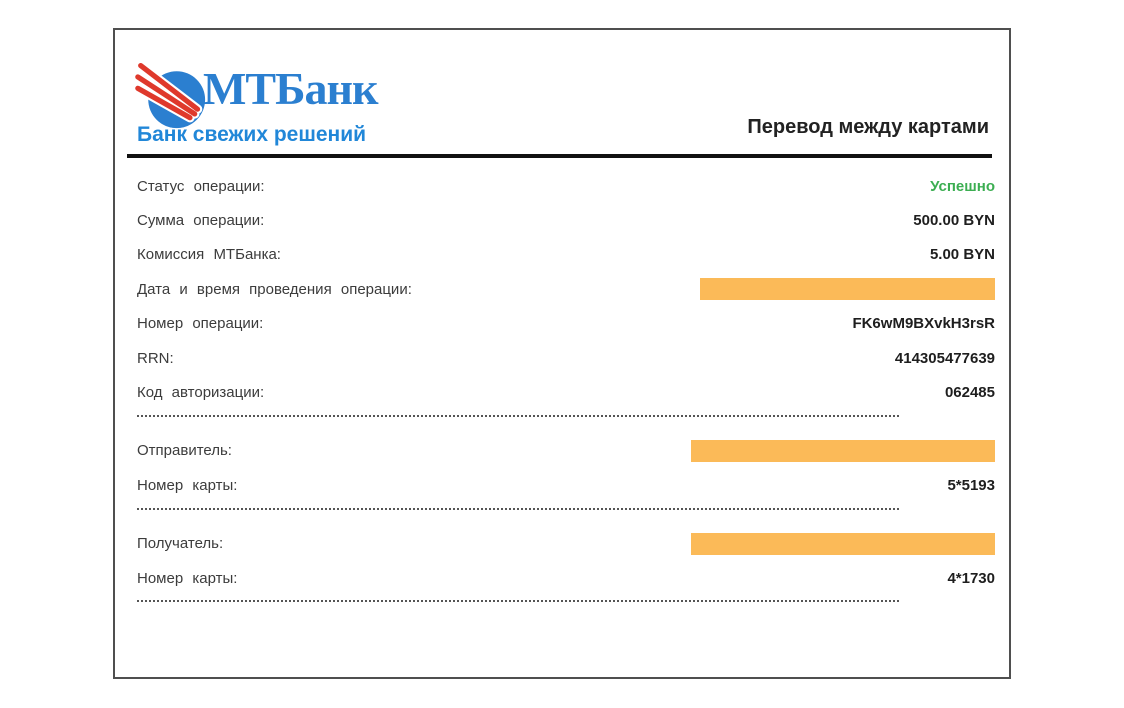 Image resolution: width=1124 pixels, height=708 pixels. Describe the element at coordinates (201, 221) in the screenshot. I see `field-label: Сумма операции:` at that location.